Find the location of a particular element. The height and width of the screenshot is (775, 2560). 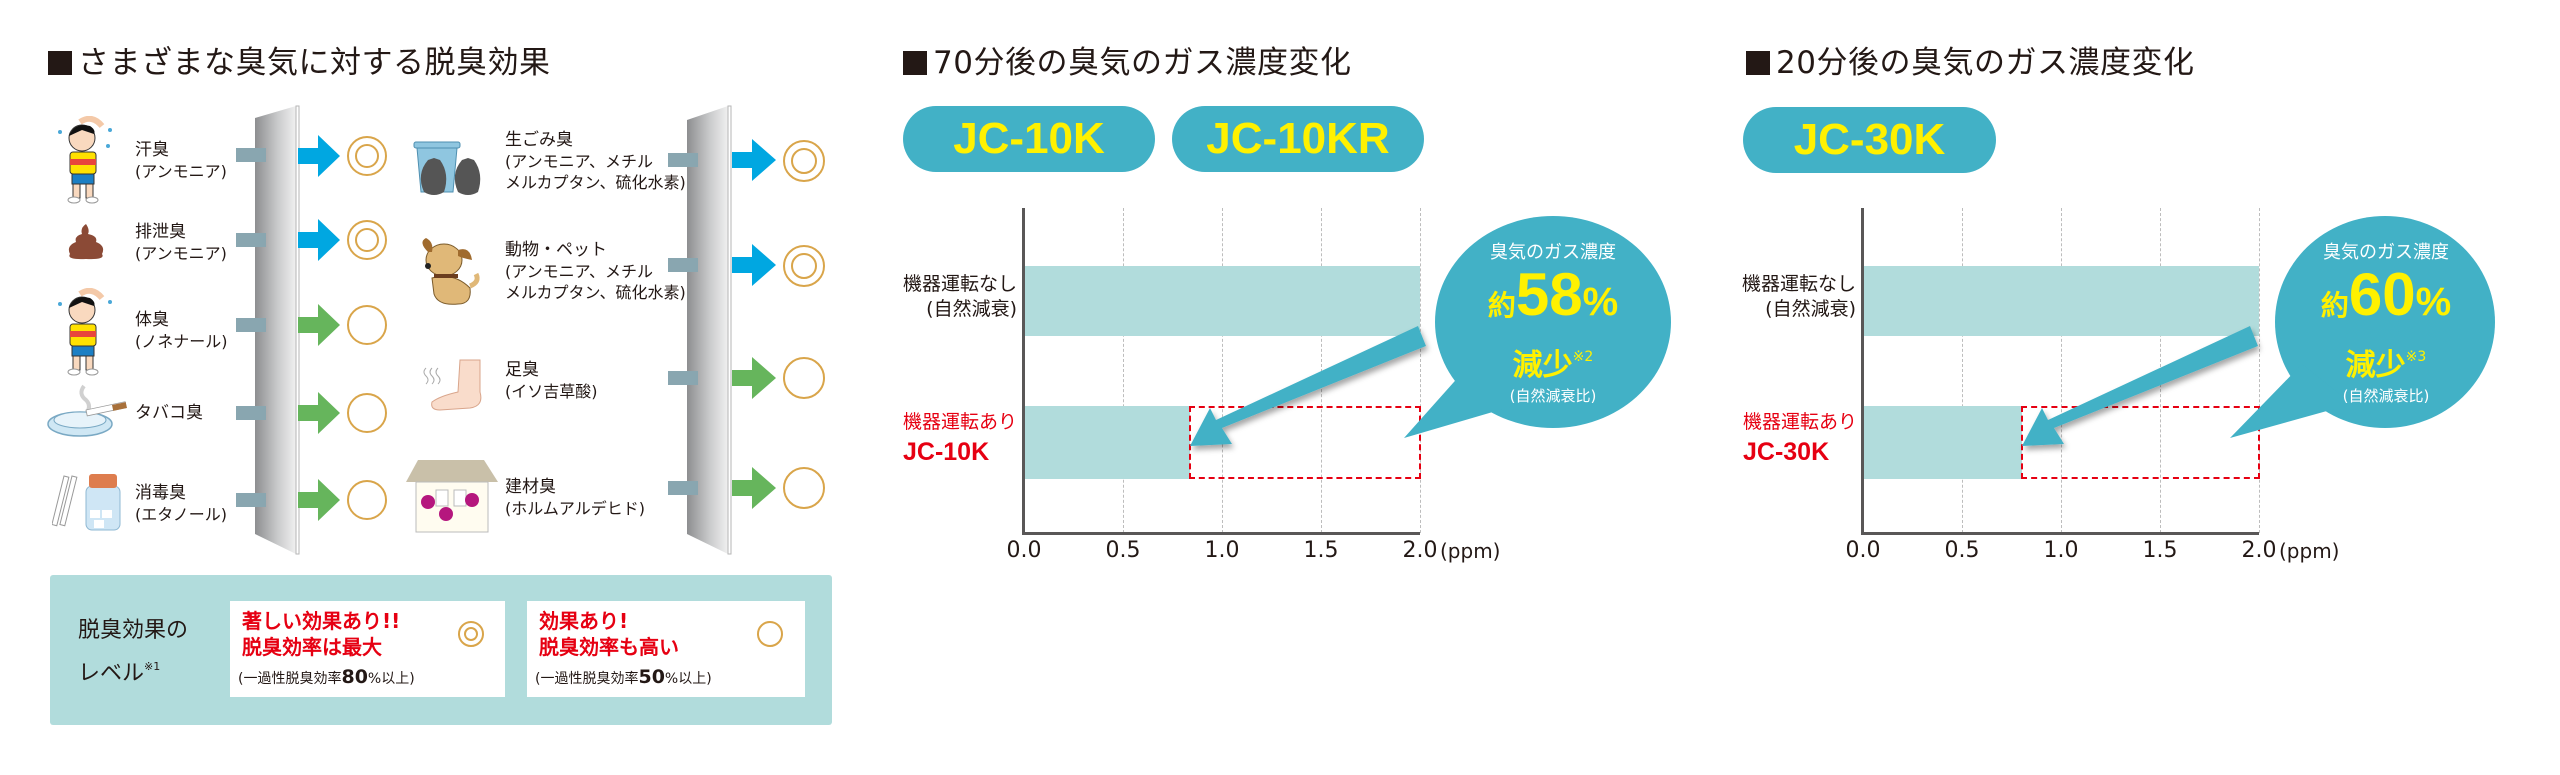

ashtray-cigarette-icon is located at coordinates (87, 410).